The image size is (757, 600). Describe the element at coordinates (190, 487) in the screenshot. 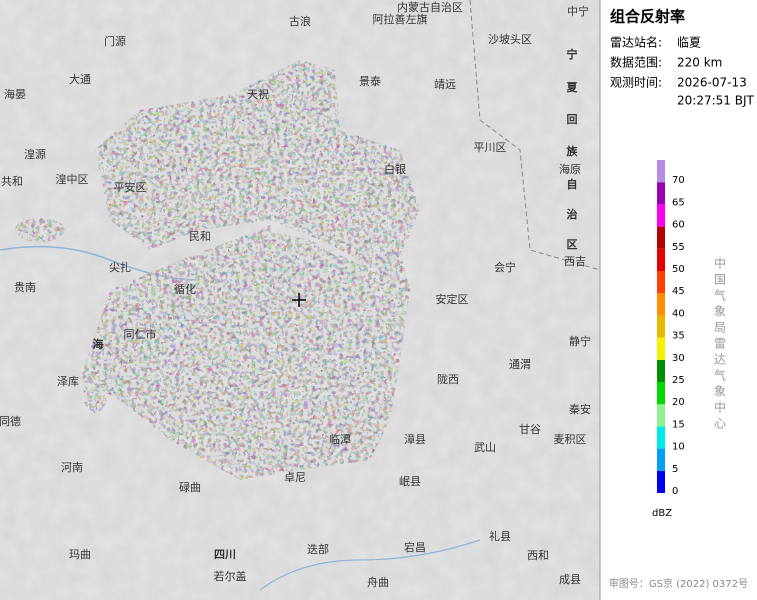

I see `place-label: 碌曲` at that location.